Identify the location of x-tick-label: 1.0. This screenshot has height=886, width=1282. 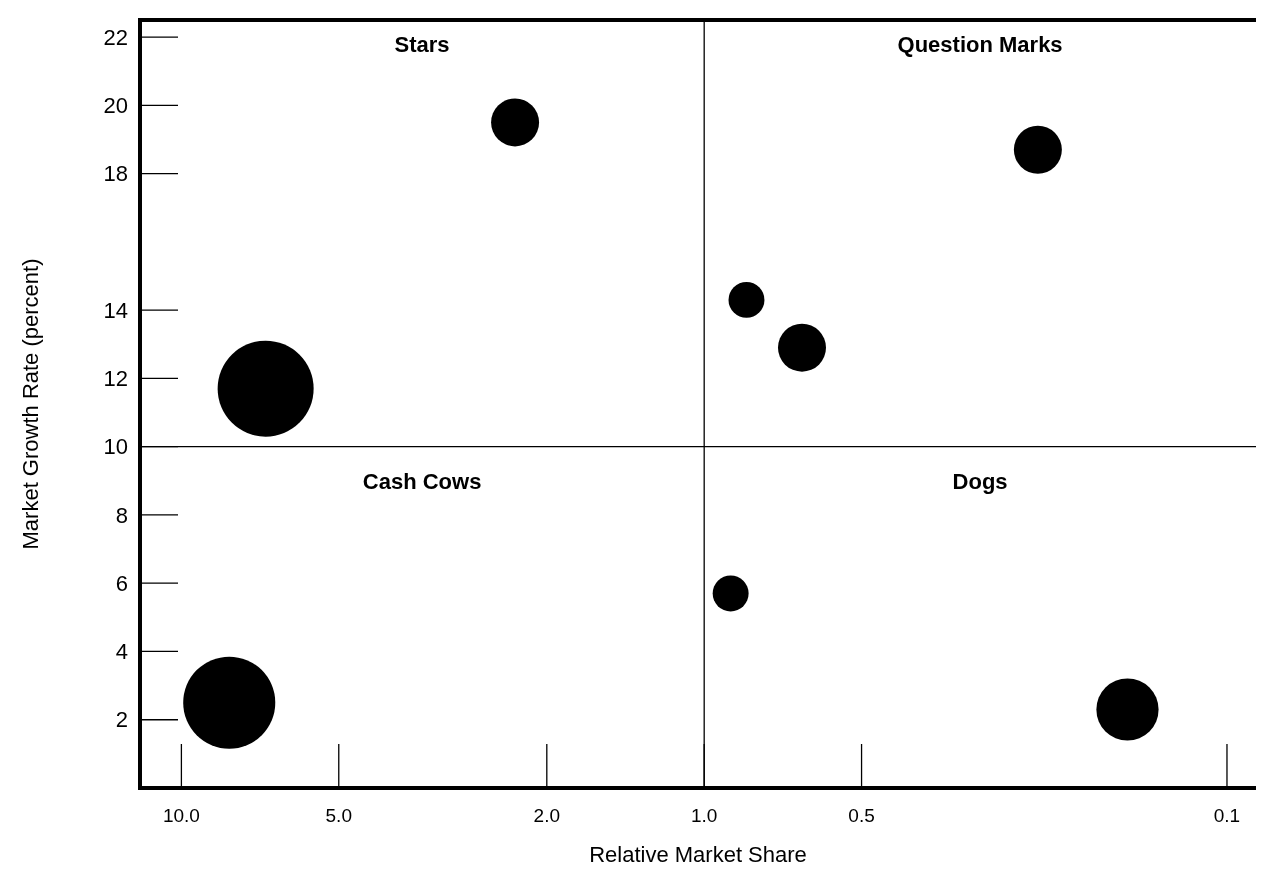
(704, 815).